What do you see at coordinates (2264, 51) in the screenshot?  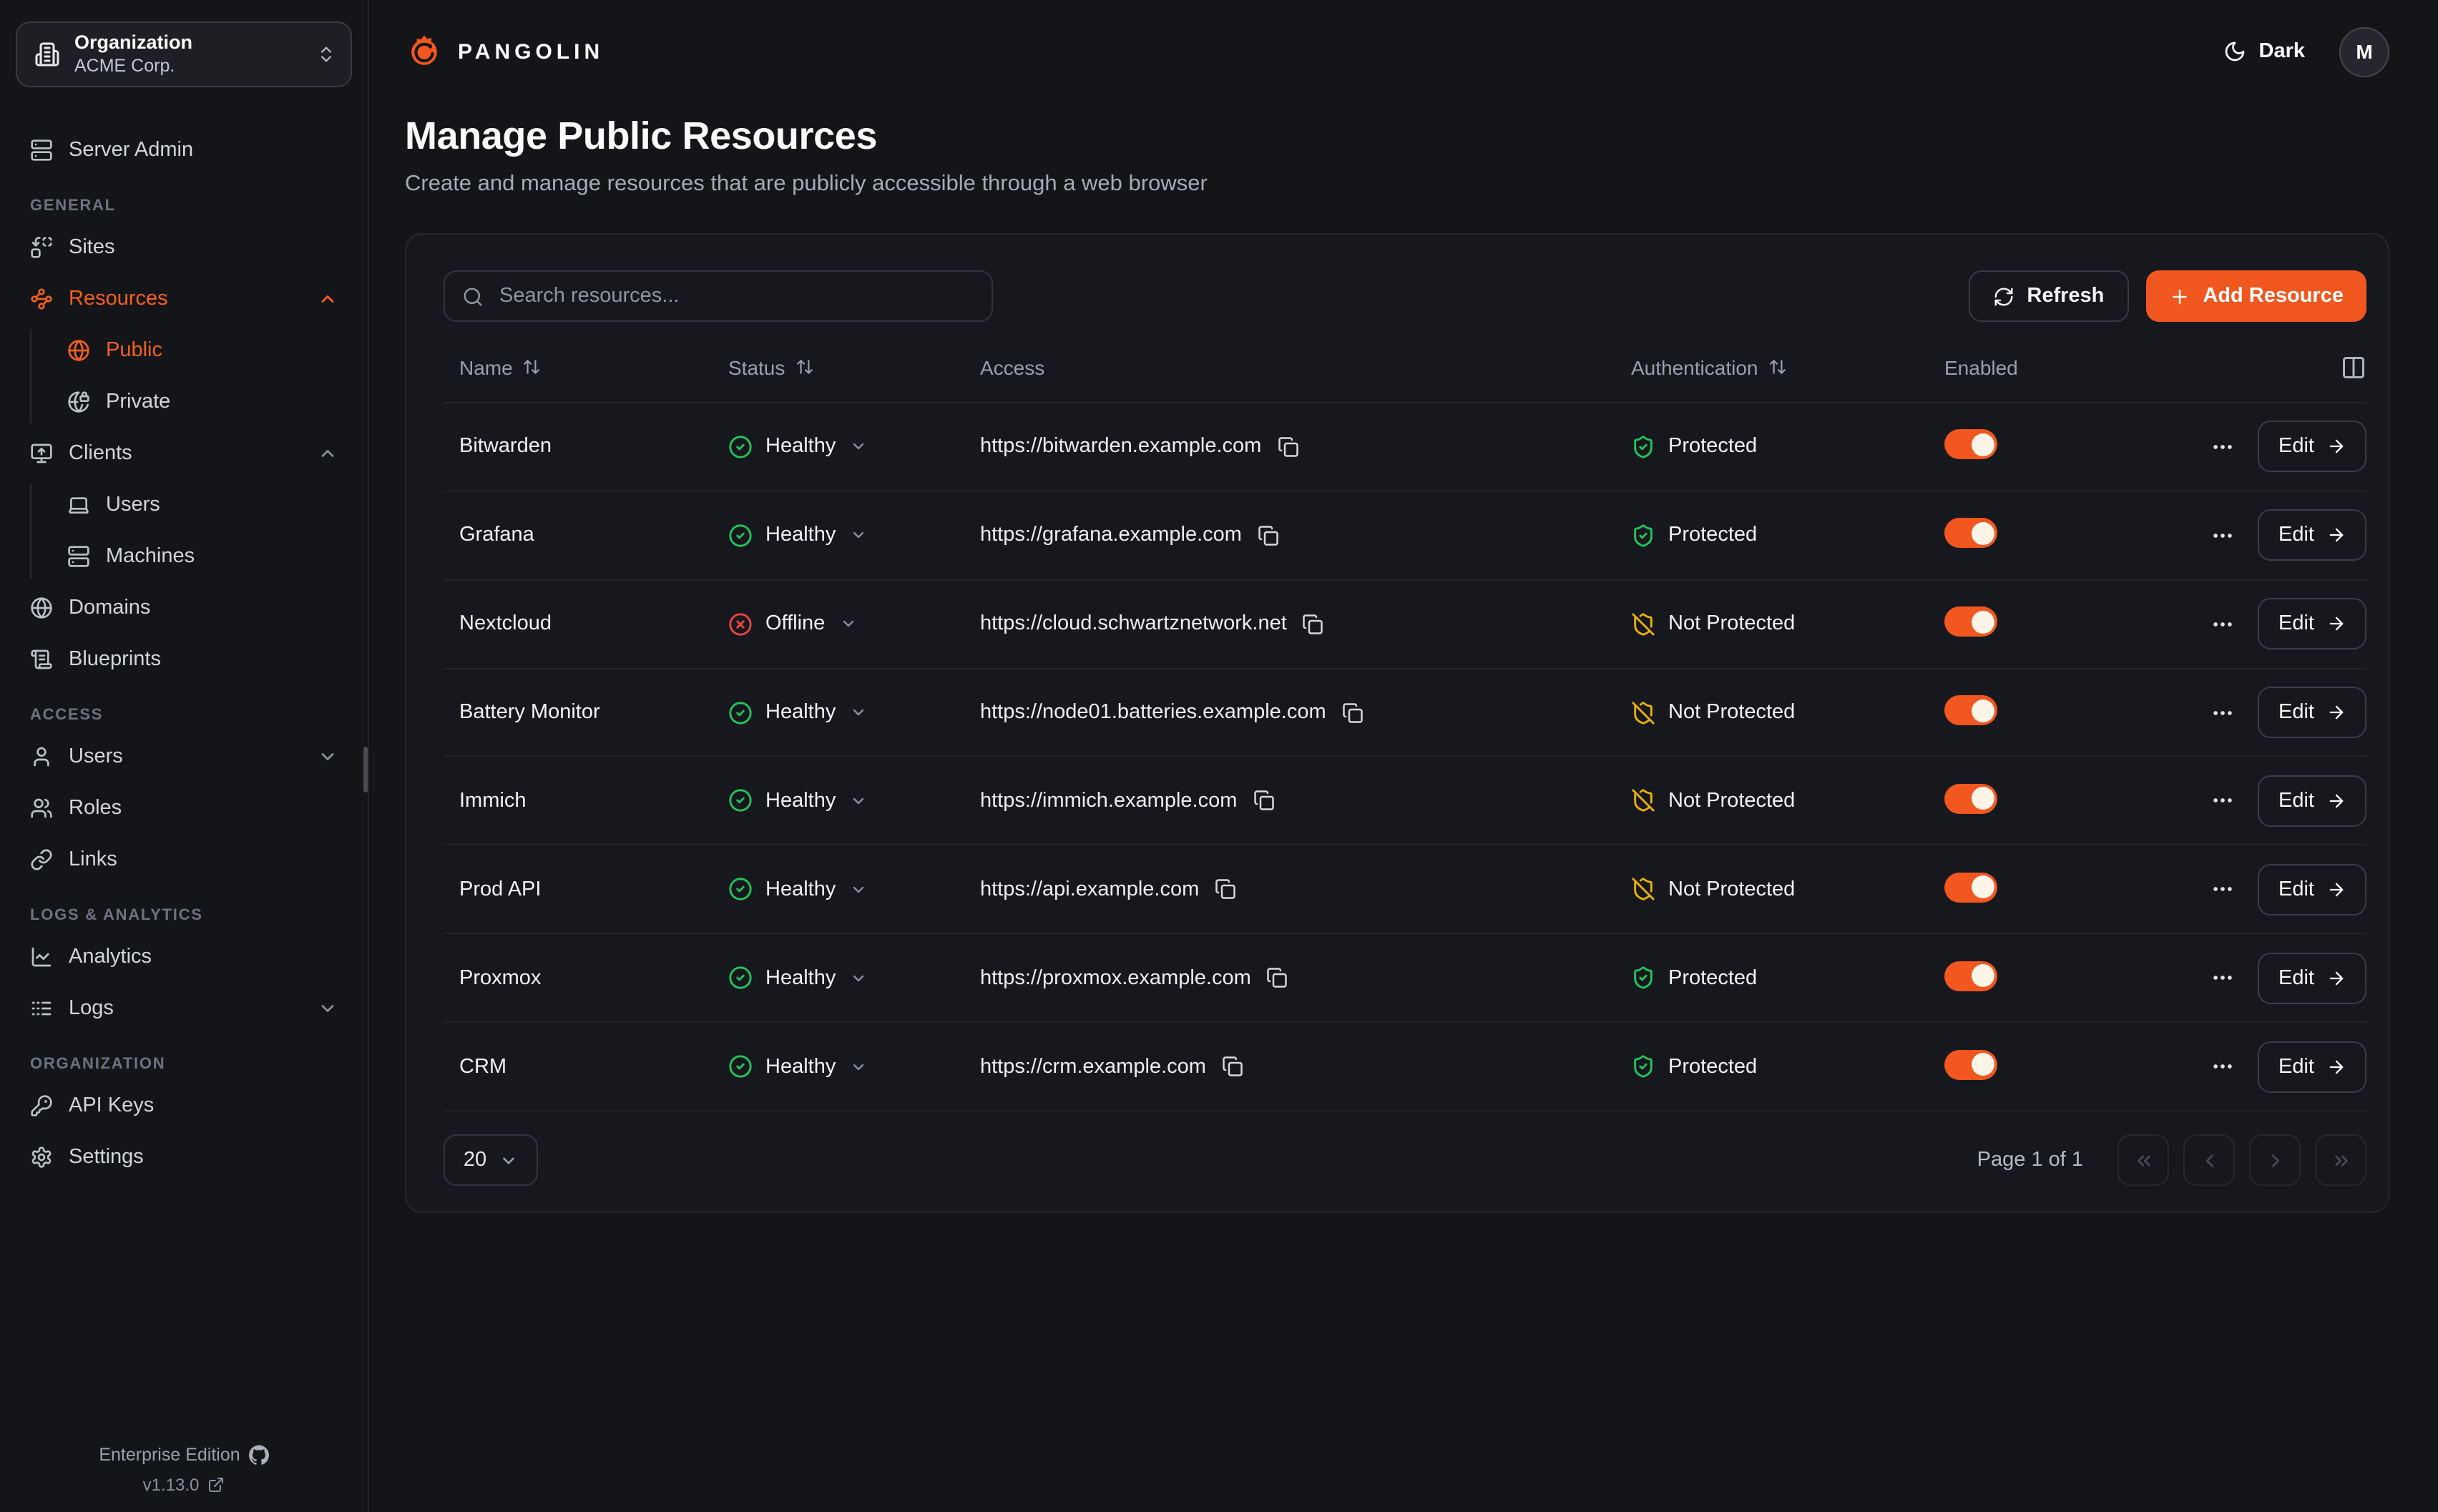 I see `theme-toggle: Dark` at bounding box center [2264, 51].